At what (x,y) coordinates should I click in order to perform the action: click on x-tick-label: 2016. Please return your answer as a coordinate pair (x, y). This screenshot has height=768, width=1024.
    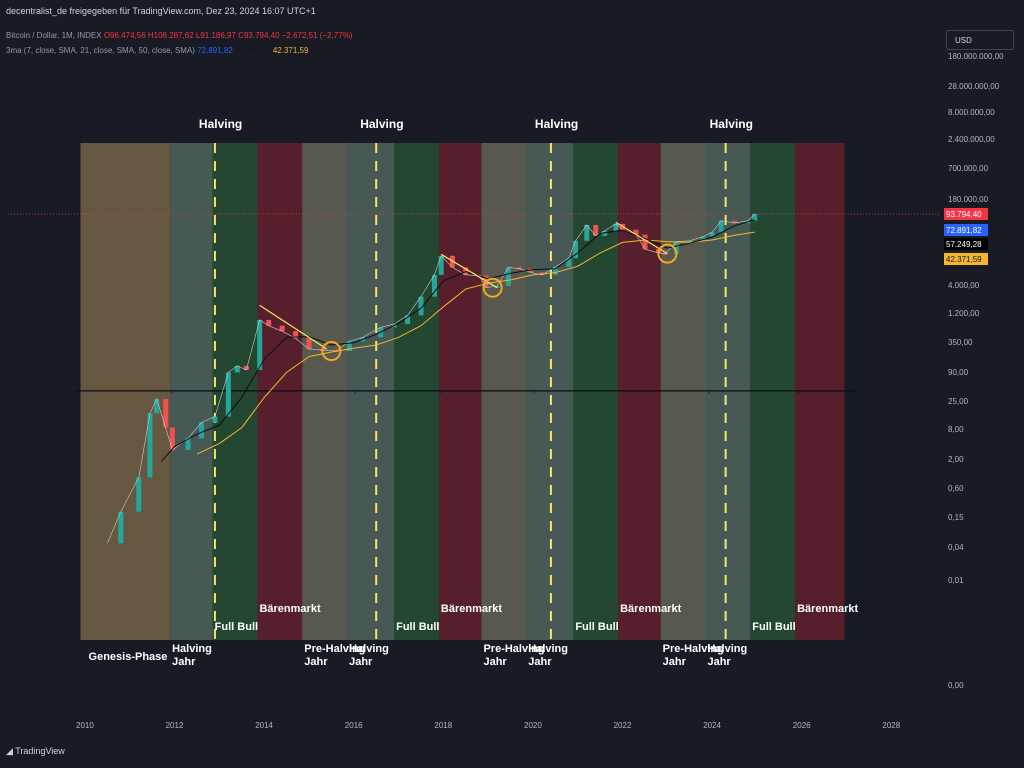
    Looking at the image, I should click on (354, 725).